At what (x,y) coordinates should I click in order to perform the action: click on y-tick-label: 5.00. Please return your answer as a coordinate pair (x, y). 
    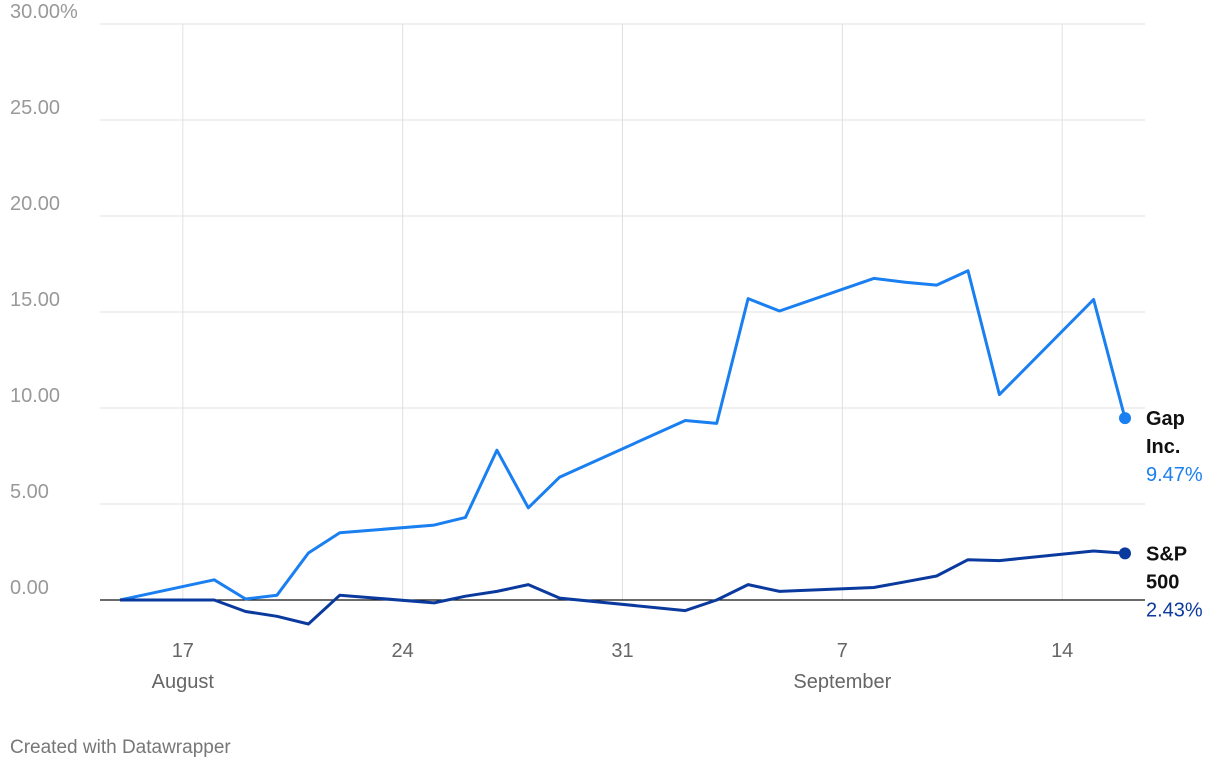
    Looking at the image, I should click on (29, 492).